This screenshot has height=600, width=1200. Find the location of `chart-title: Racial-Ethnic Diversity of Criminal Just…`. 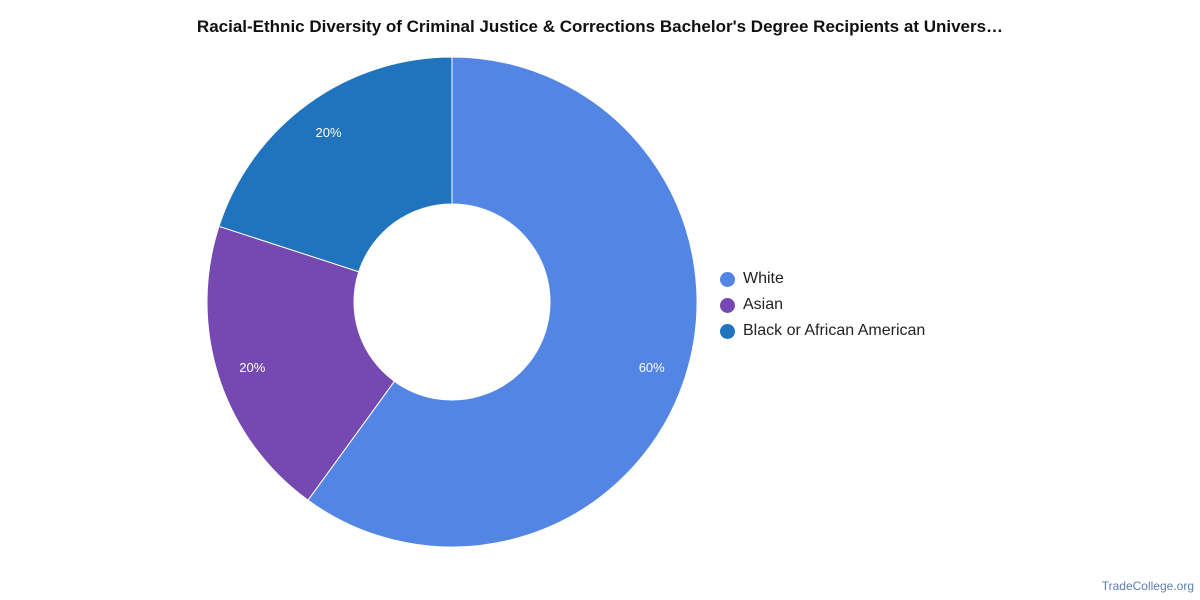

chart-title: Racial-Ethnic Diversity of Criminal Just… is located at coordinates (600, 26).